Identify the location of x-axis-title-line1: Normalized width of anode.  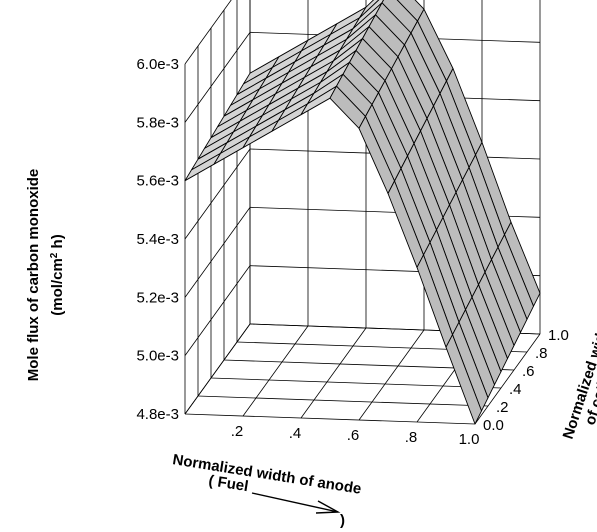
(266, 474).